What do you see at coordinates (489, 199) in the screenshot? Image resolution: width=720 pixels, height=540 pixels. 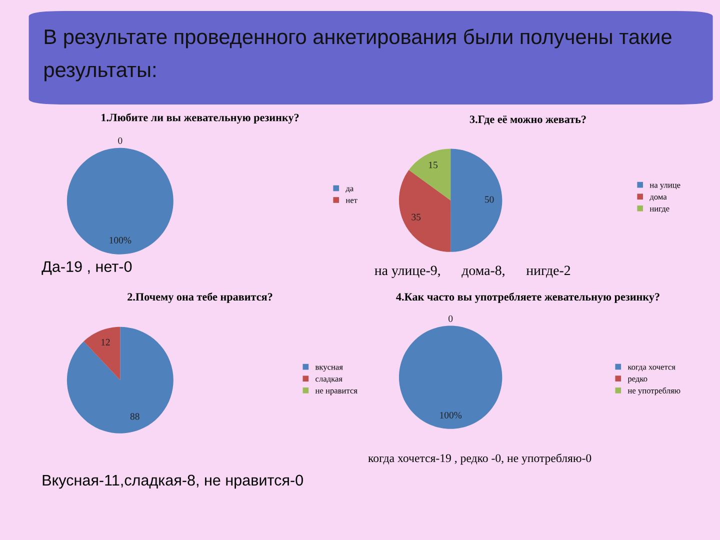 I see `data-label: 50` at bounding box center [489, 199].